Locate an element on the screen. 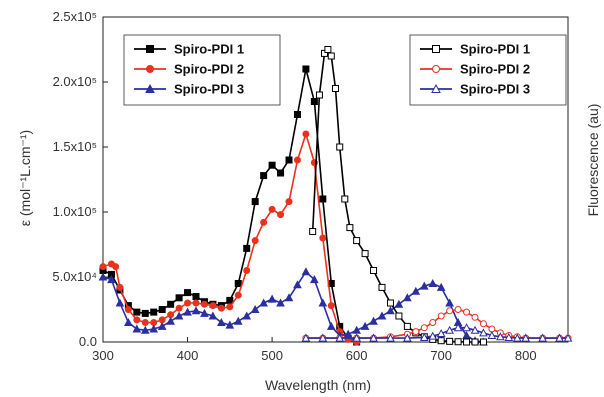 The width and height of the screenshot is (604, 397). y-tick-label: 0.0 is located at coordinates (88, 341).